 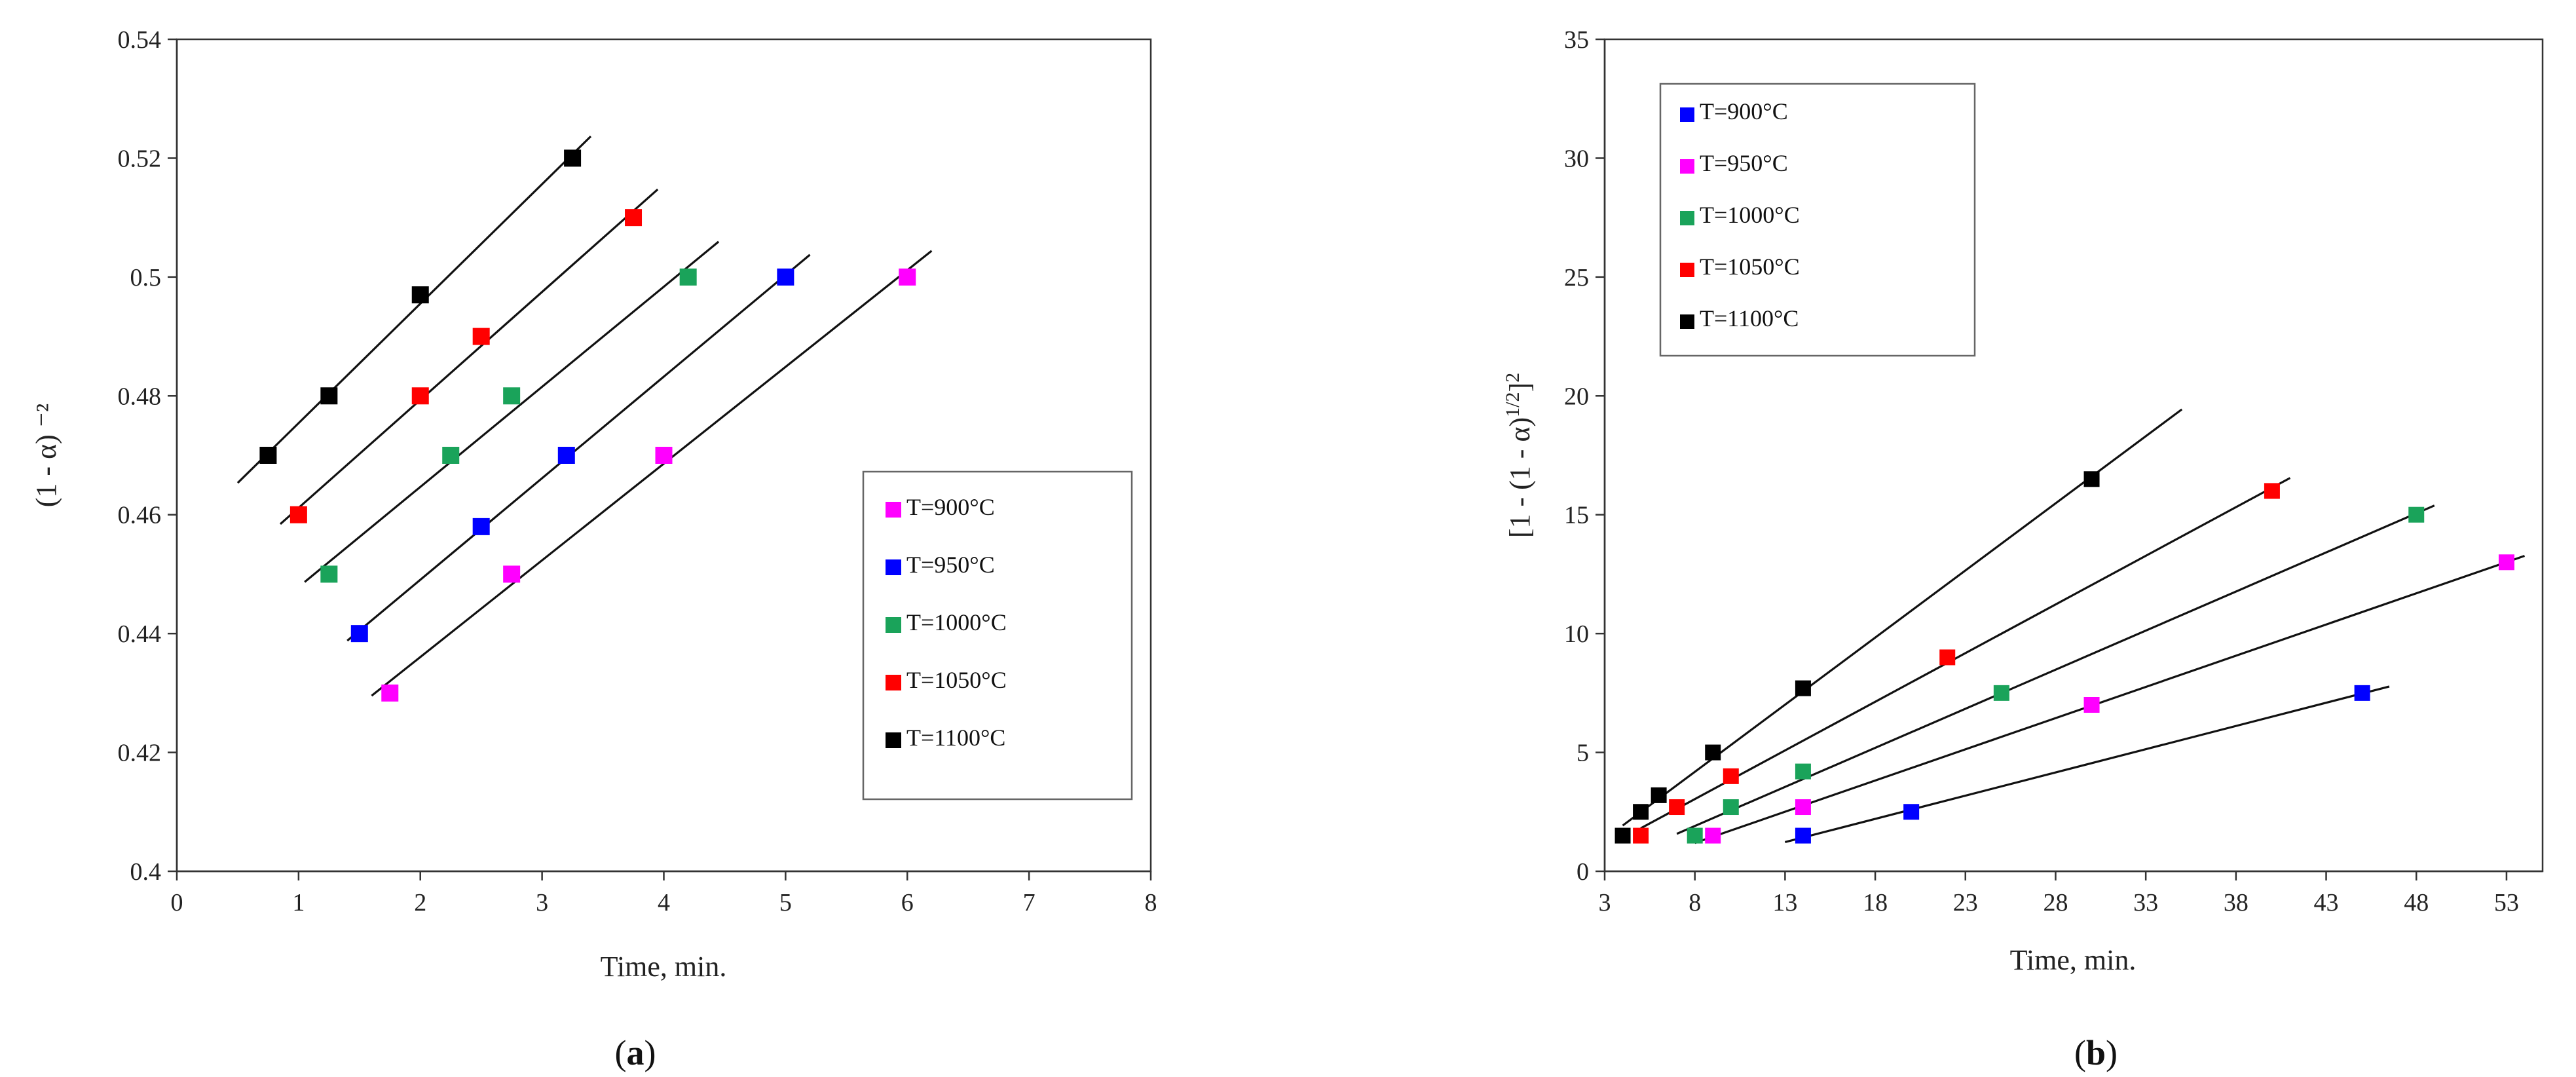 I want to click on chart-a-x-ticks: 0 1 2 3 4 5 6 7 8, so click(x=664, y=894).